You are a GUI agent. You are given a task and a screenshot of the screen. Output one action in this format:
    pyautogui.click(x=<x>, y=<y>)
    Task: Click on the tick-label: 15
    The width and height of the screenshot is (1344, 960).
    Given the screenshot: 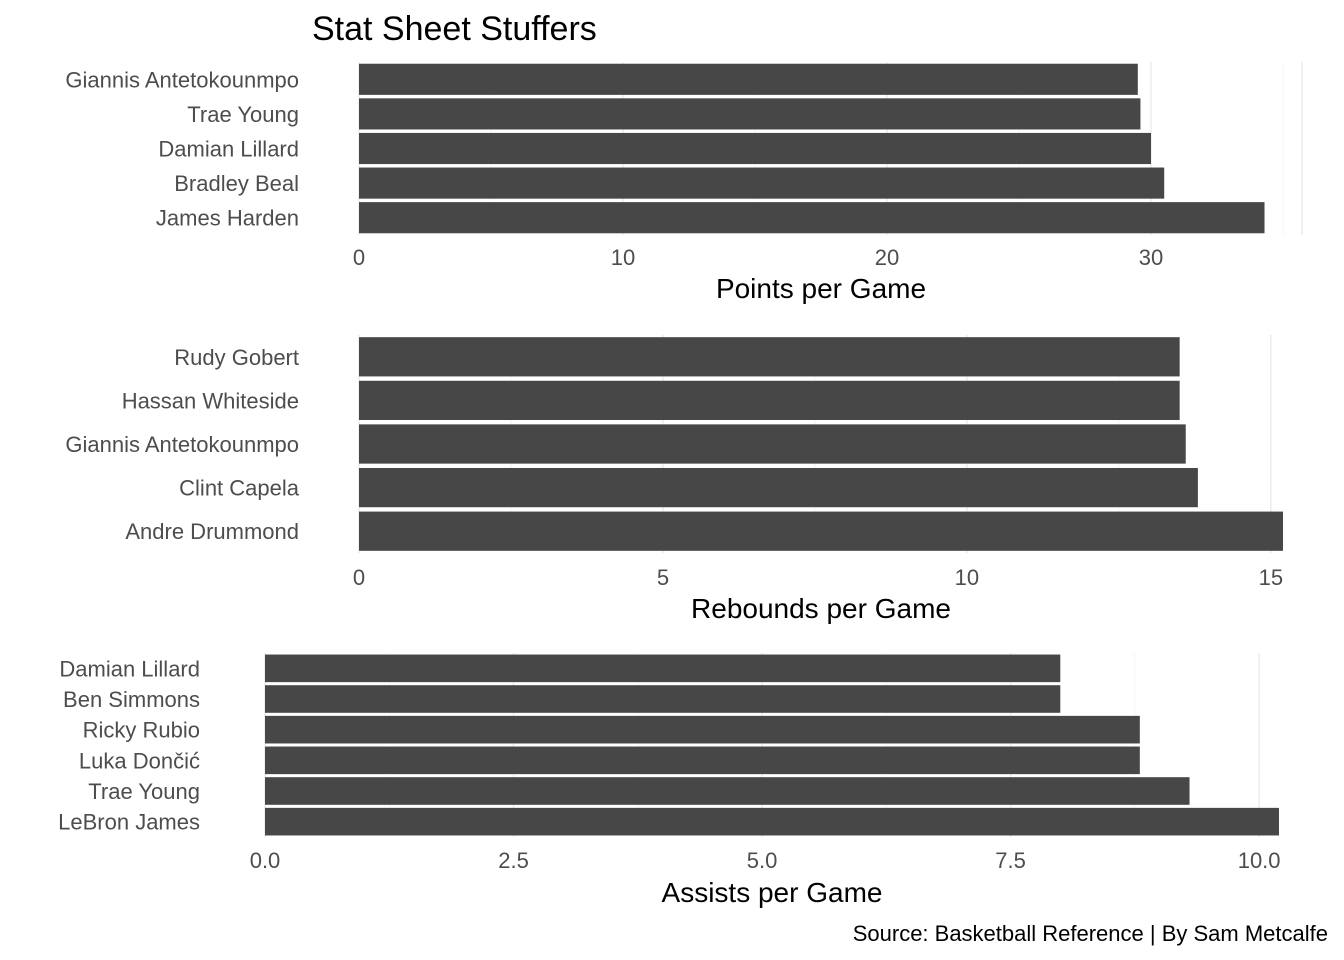 What is the action you would take?
    pyautogui.click(x=1271, y=577)
    